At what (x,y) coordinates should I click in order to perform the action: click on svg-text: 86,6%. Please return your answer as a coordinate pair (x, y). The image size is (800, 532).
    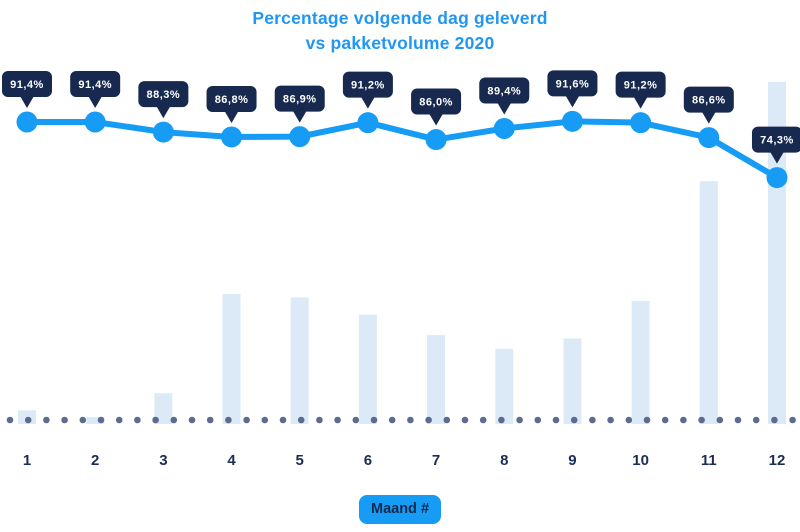
    Looking at the image, I should click on (709, 101).